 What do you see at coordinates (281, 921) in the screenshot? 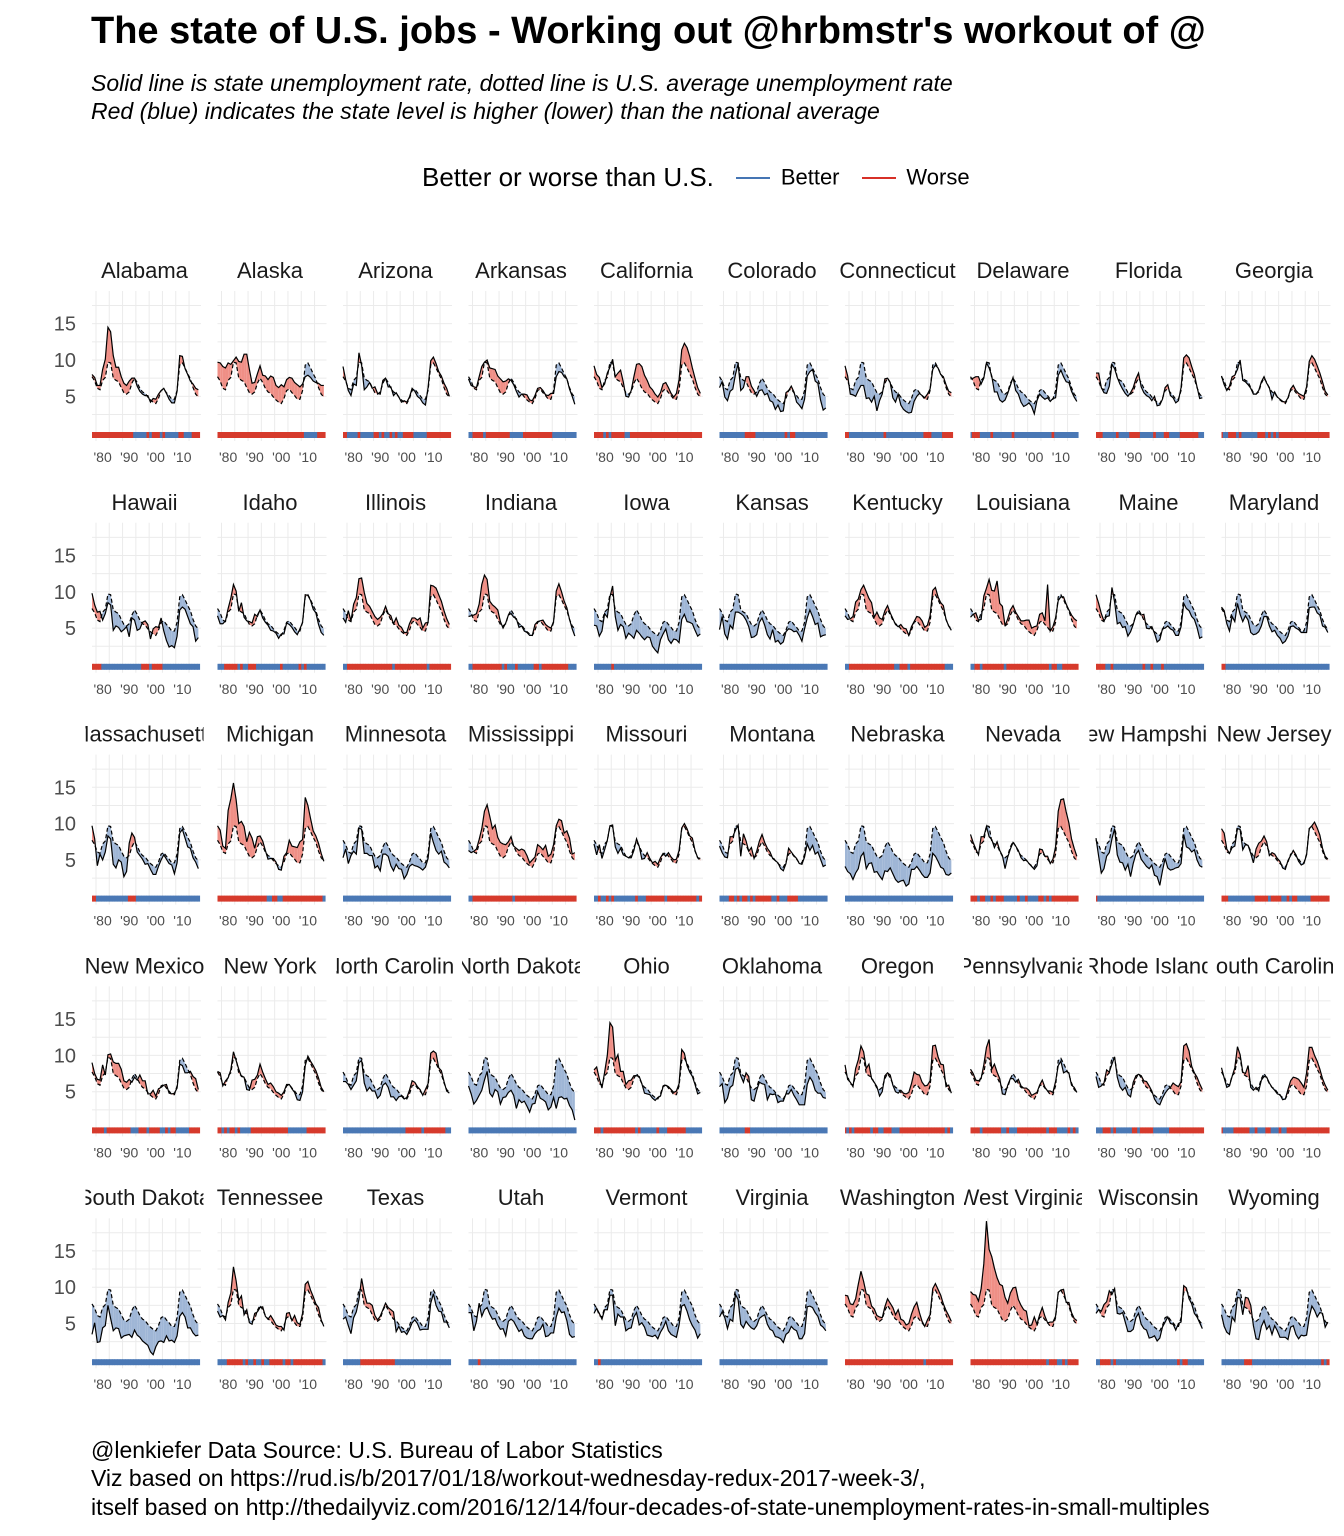
I see `x-tick-label: '00` at bounding box center [281, 921].